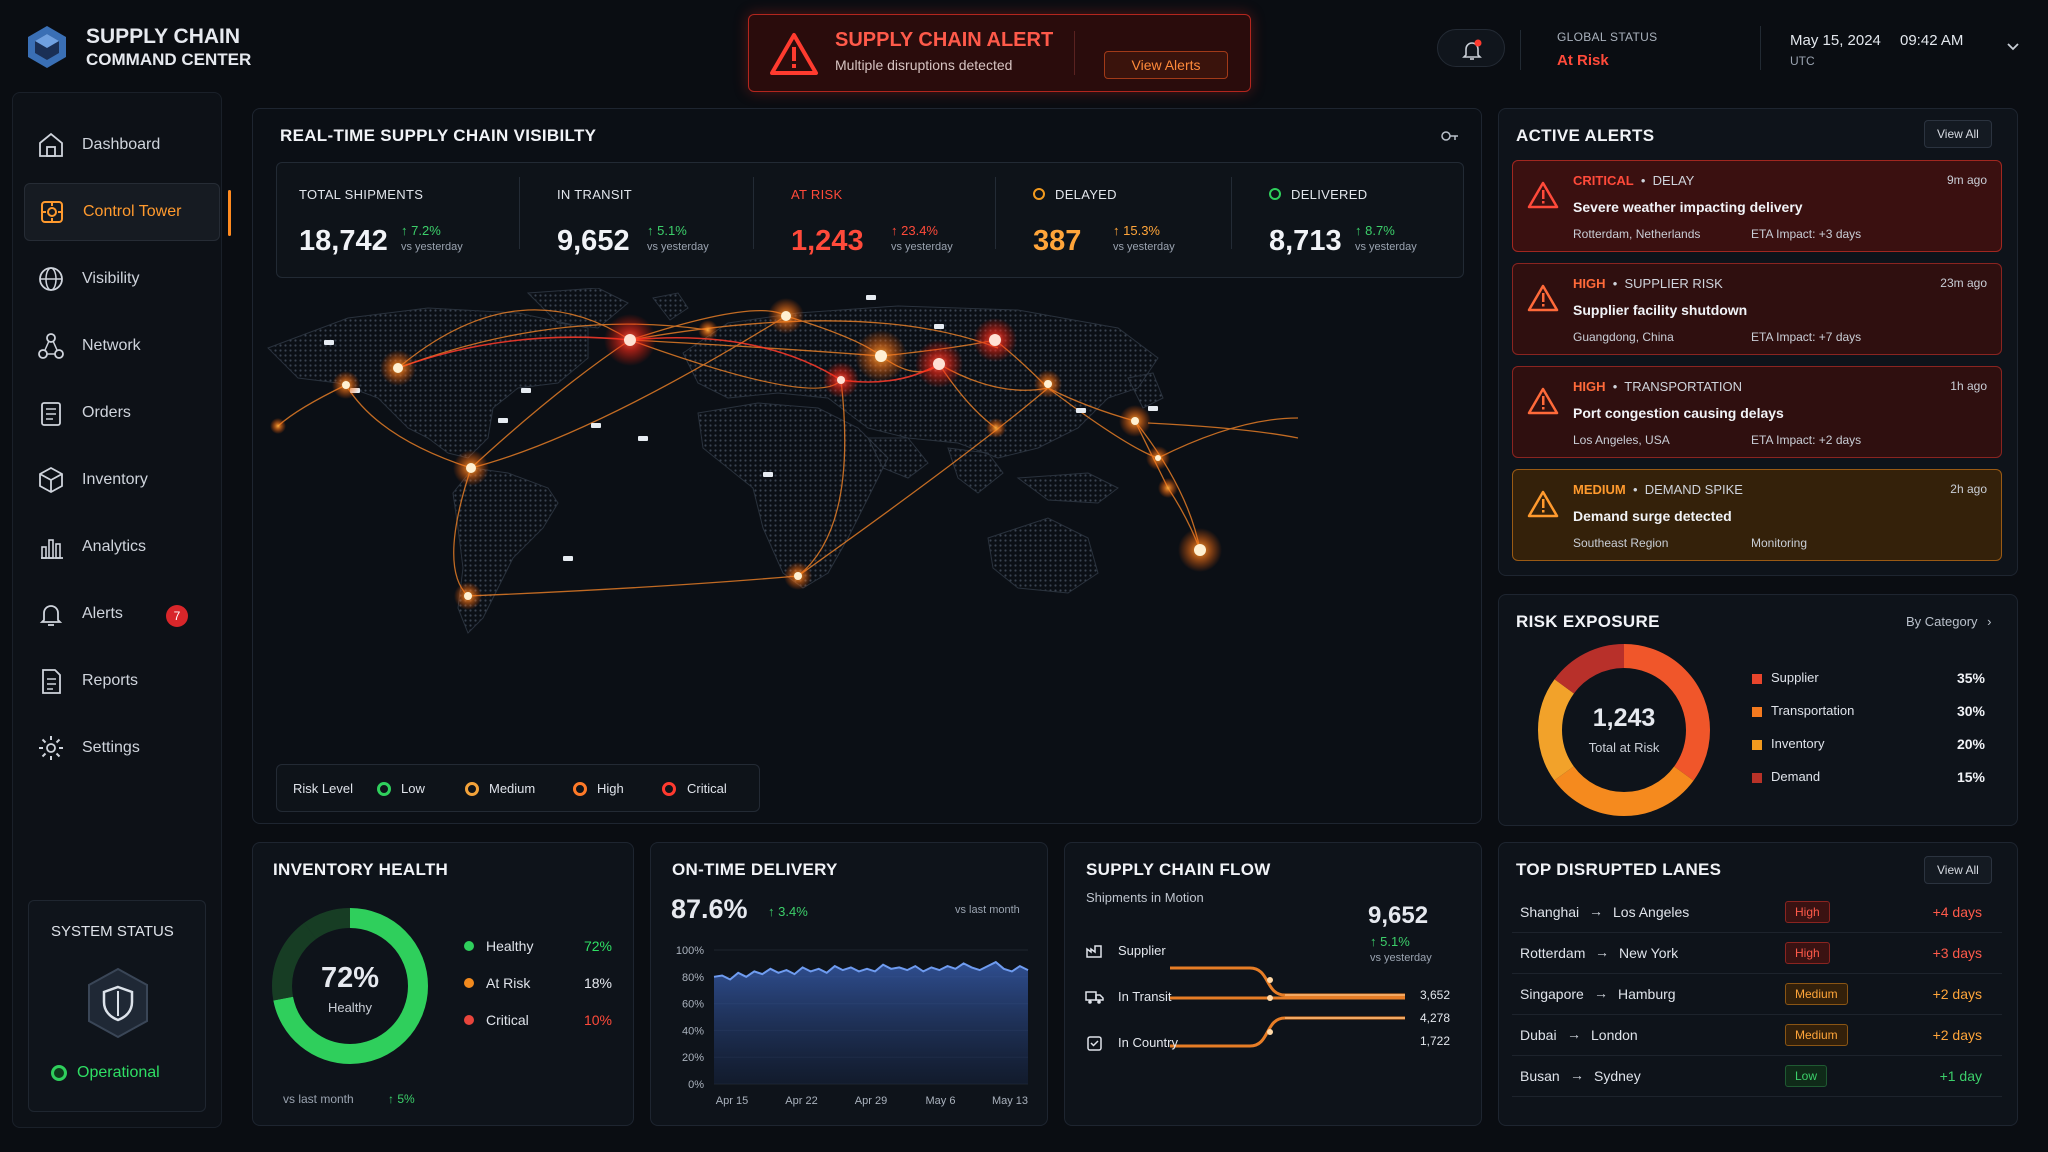  What do you see at coordinates (1585, 135) in the screenshot?
I see `active-alerts-title: ACTIVE ALERTS` at bounding box center [1585, 135].